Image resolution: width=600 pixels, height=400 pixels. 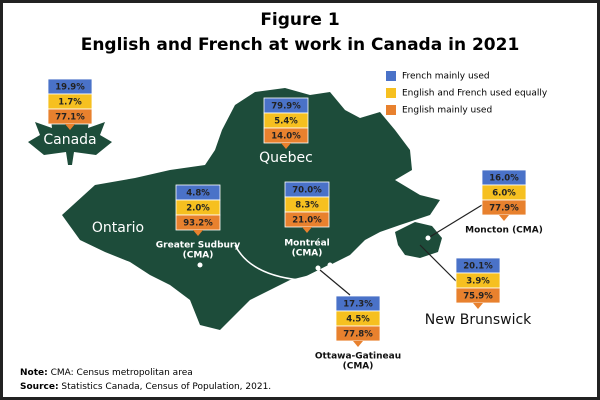 I want to click on share-label: 79.9%, so click(x=286, y=107).